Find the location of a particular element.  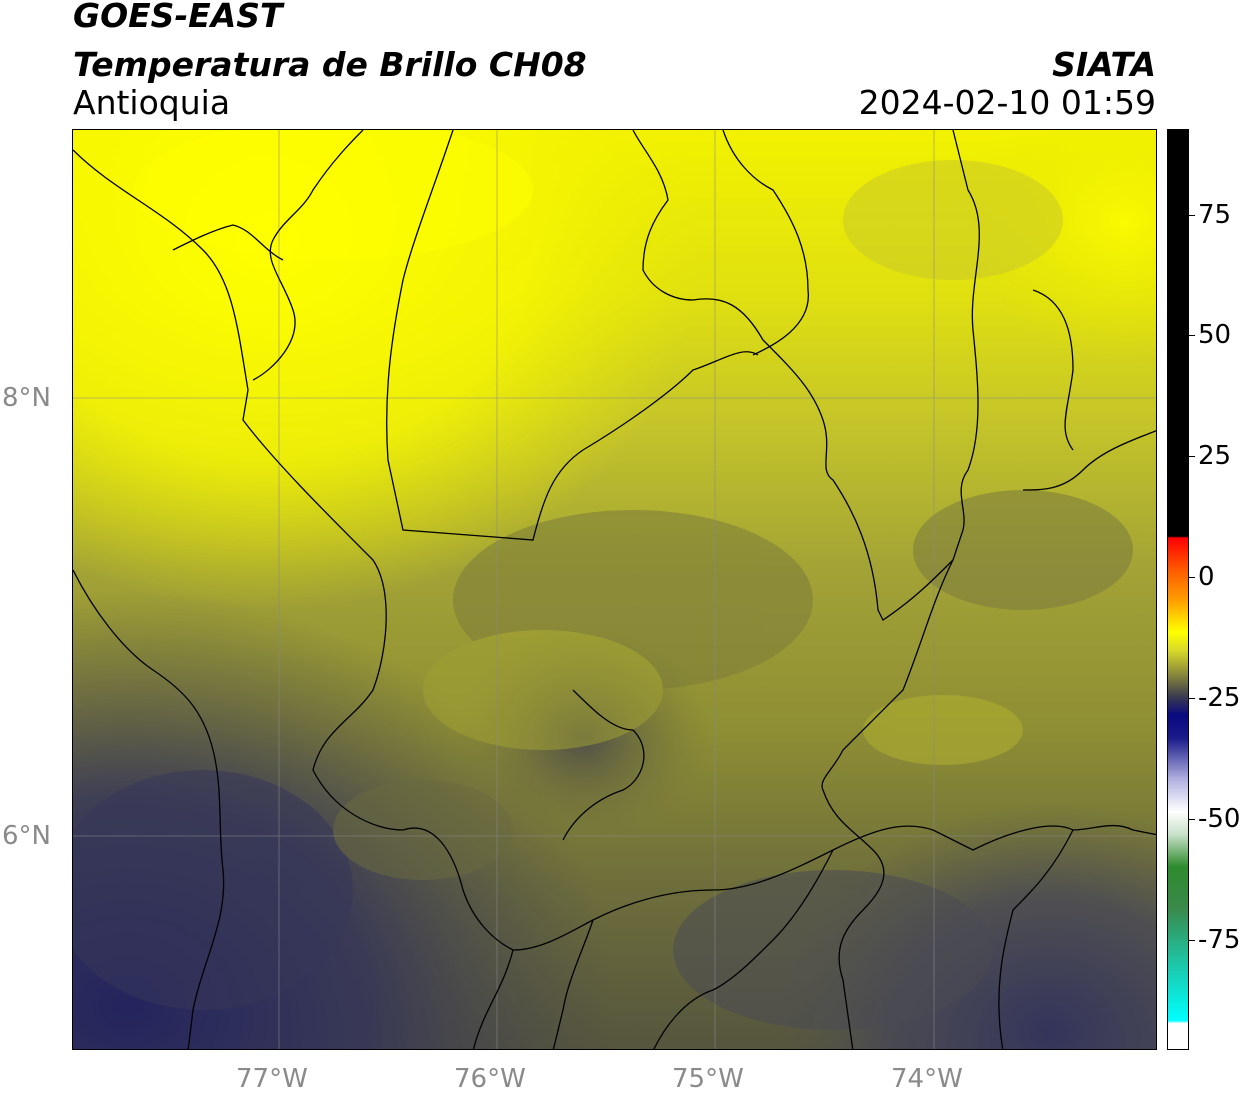

colorbar-label-75: 75 is located at coordinates (1215, 215).